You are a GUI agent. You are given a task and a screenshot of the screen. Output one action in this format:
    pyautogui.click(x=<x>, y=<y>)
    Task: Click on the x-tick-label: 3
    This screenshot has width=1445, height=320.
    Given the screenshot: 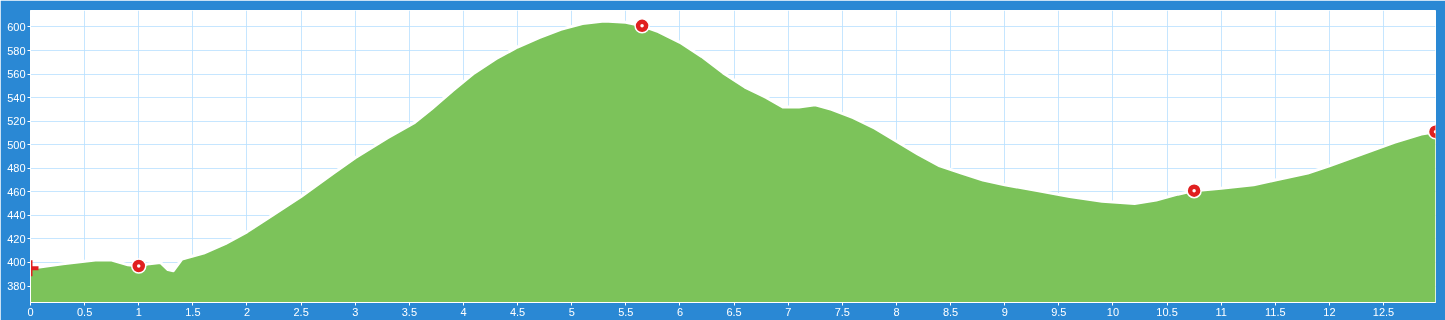 What is the action you would take?
    pyautogui.click(x=355, y=311)
    